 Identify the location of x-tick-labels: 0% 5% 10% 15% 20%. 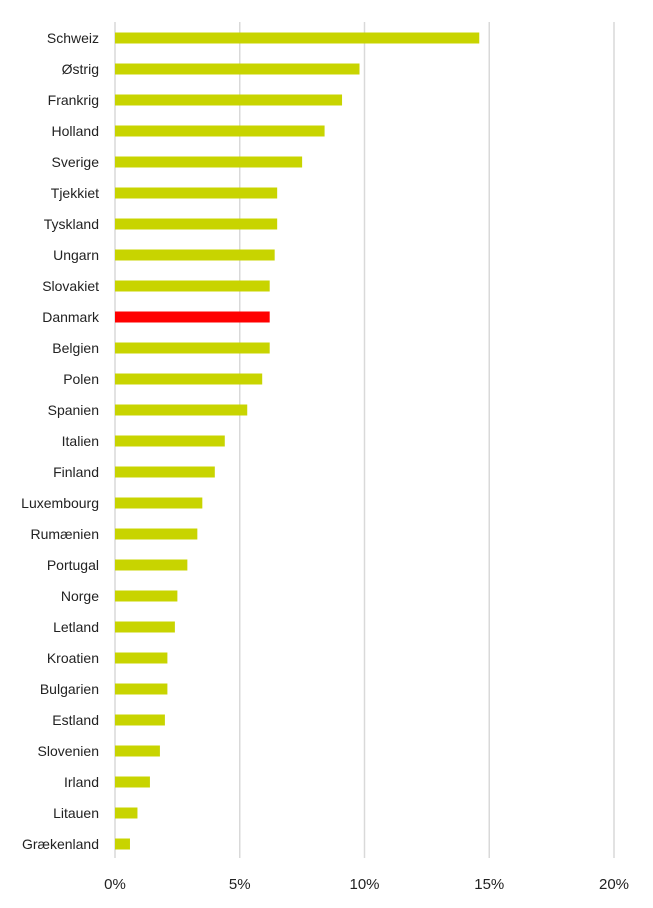
(366, 884).